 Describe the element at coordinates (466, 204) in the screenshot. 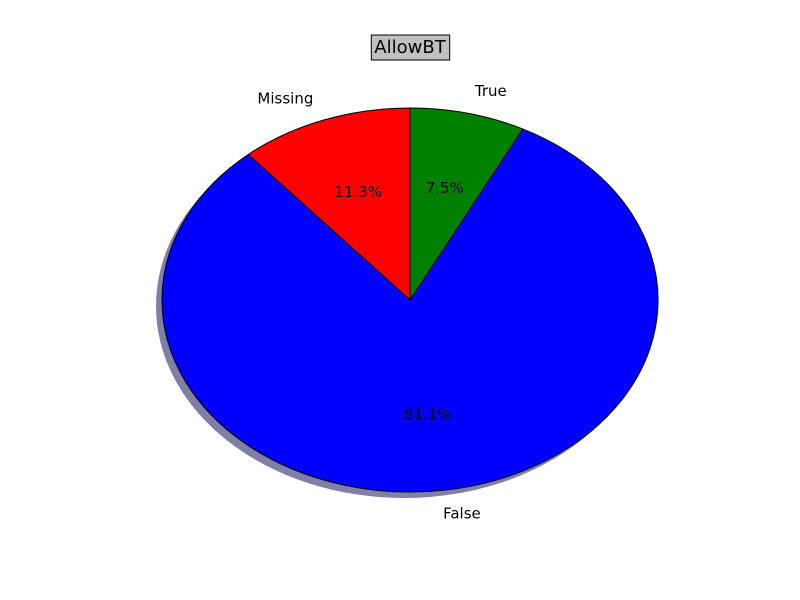

I see `pie-slice-true` at that location.